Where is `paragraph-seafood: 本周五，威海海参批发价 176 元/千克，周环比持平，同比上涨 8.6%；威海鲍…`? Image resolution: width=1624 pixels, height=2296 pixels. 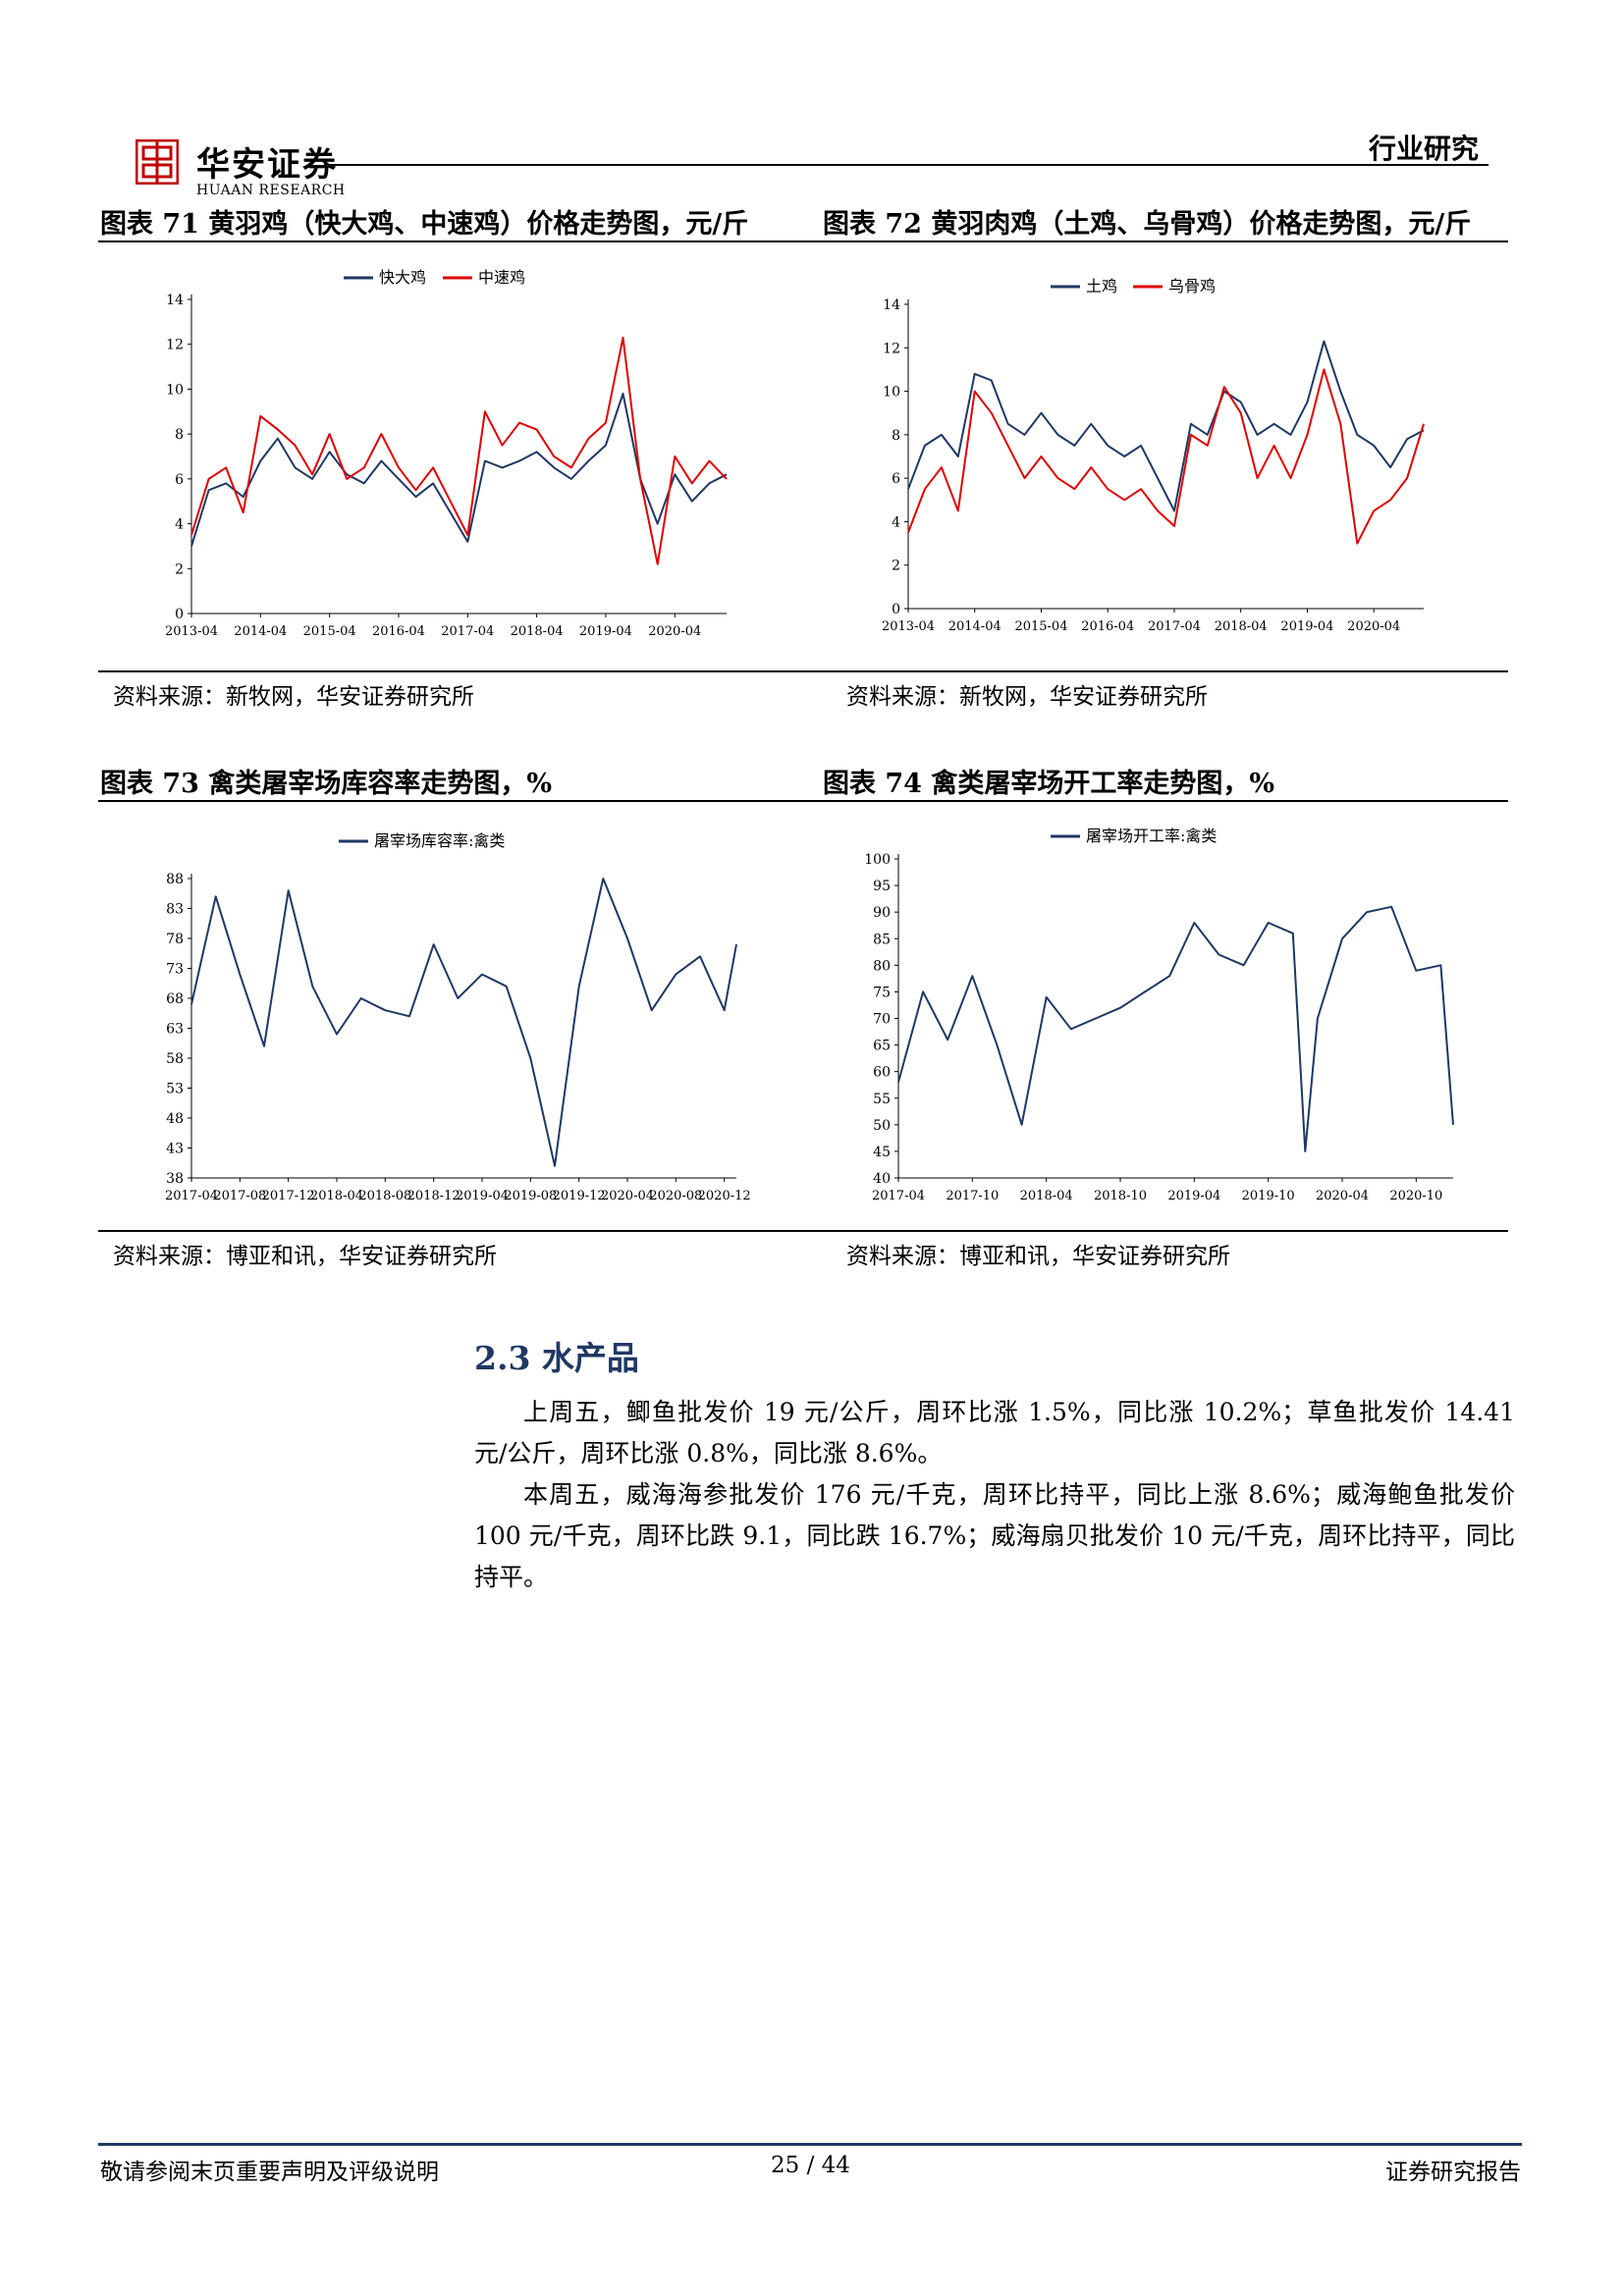
paragraph-seafood: 本周五，威海海参批发价 176 元/千克，周环比持平，同比上涨 8.6%；威海鲍… is located at coordinates (994, 1535).